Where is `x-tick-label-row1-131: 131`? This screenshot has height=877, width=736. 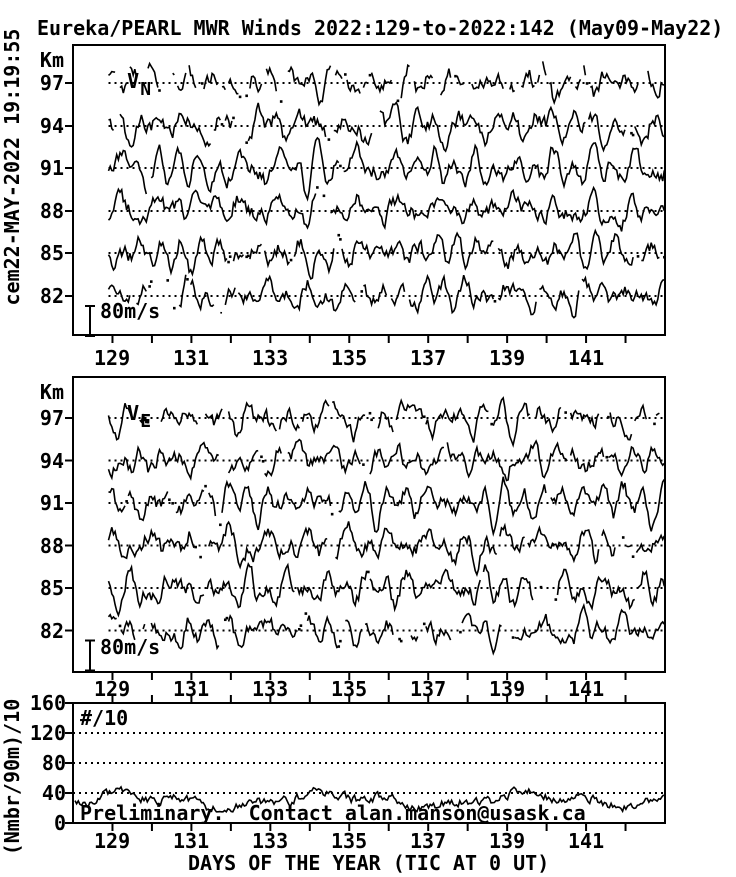 x-tick-label-row1-131: 131 is located at coordinates (191, 358).